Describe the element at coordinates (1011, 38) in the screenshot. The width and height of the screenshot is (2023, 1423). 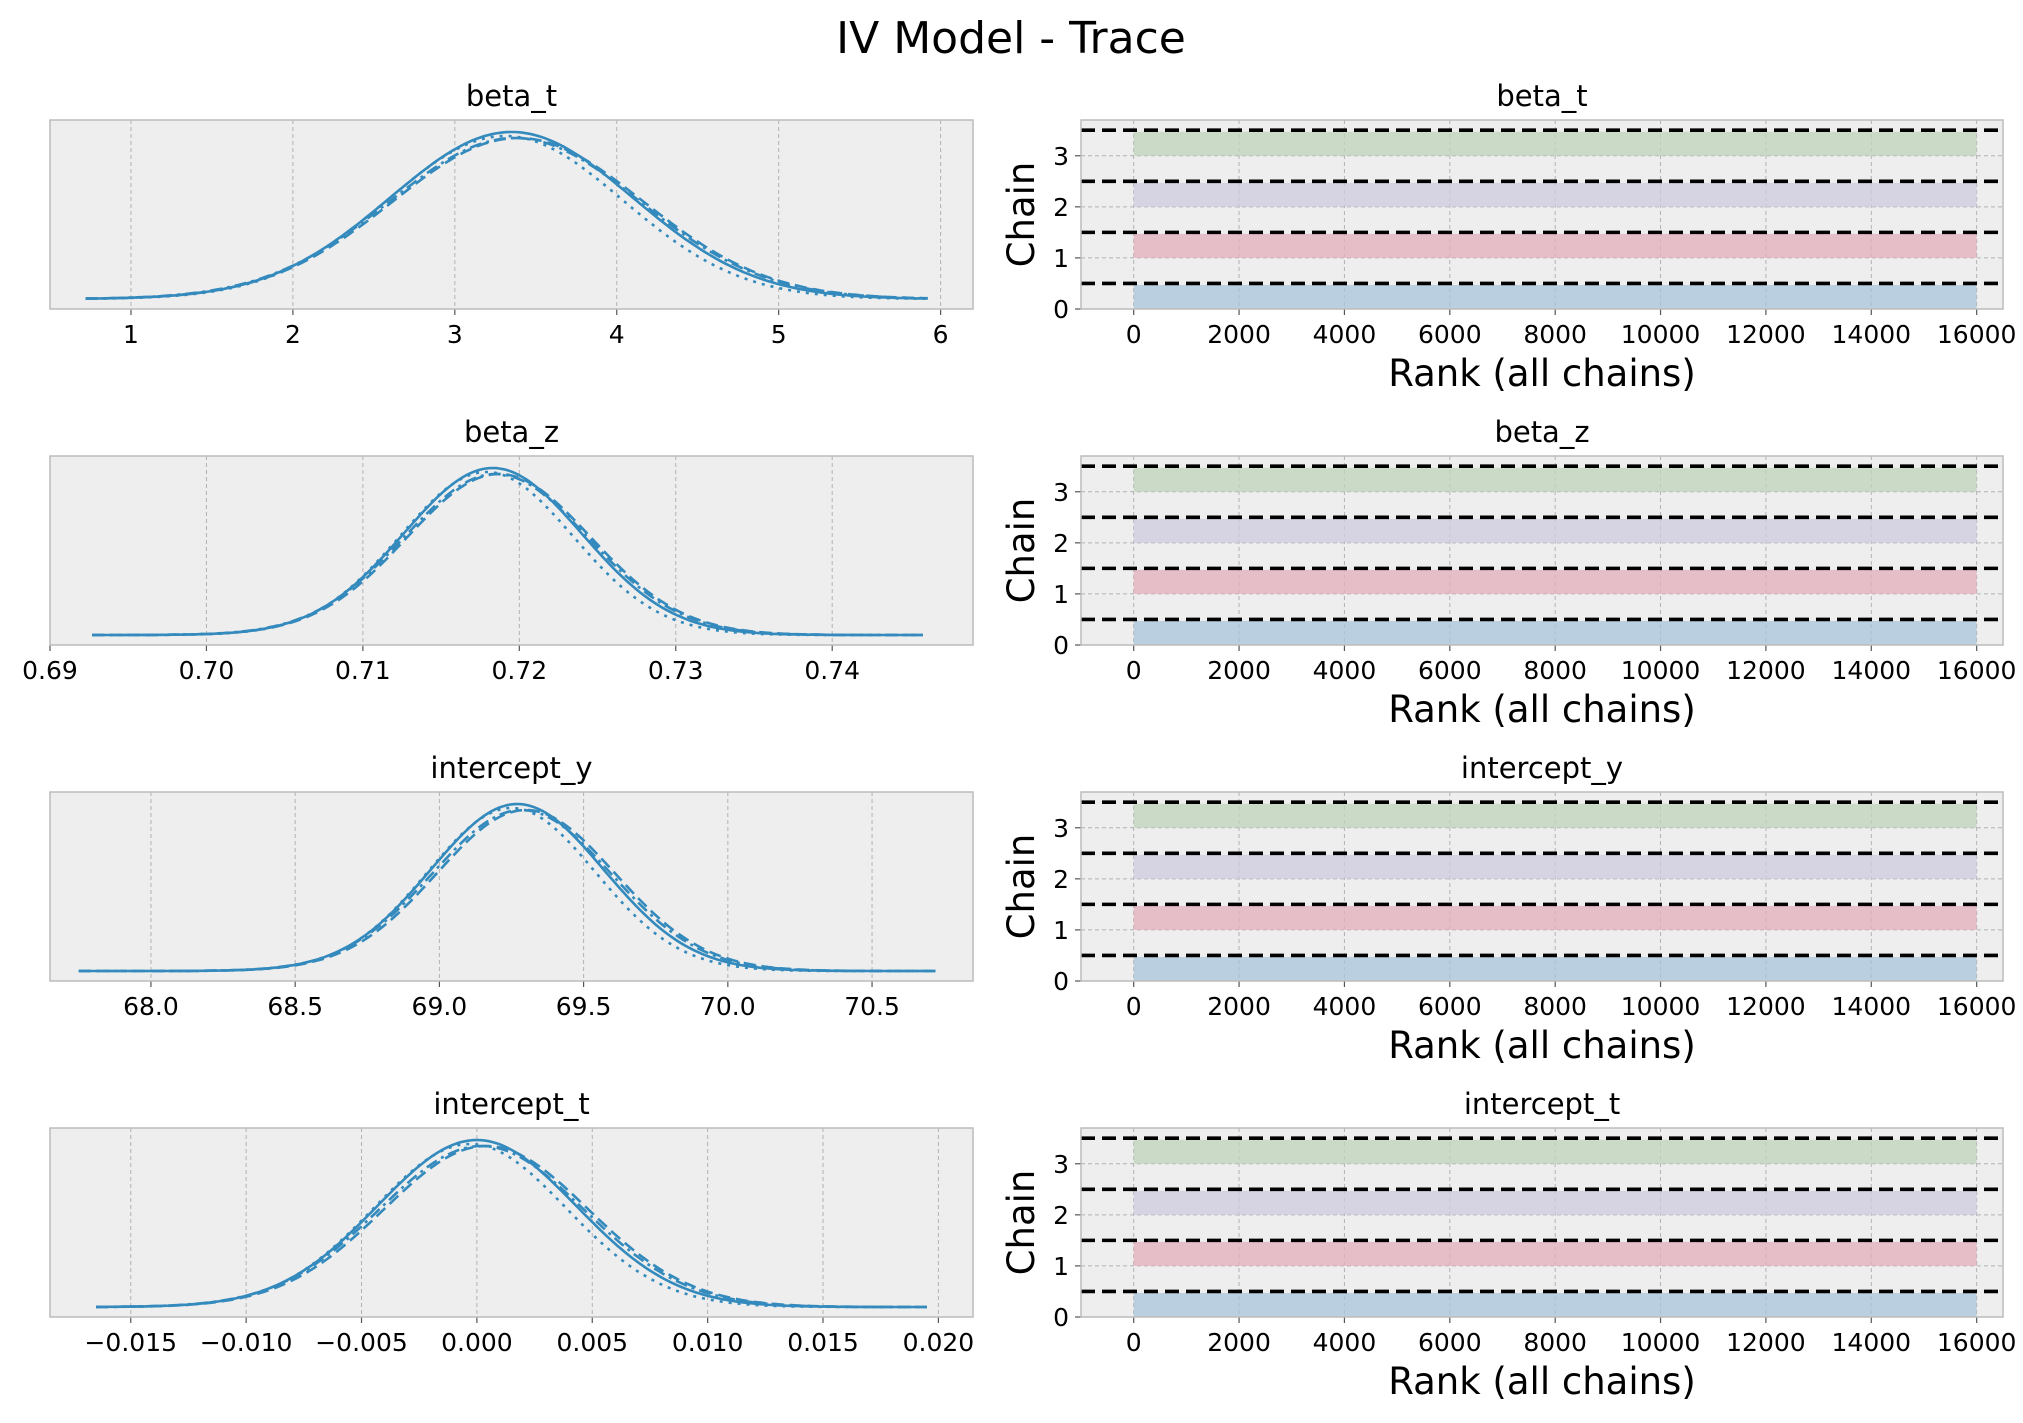
I see `figure-title: IV Model - Trace` at that location.